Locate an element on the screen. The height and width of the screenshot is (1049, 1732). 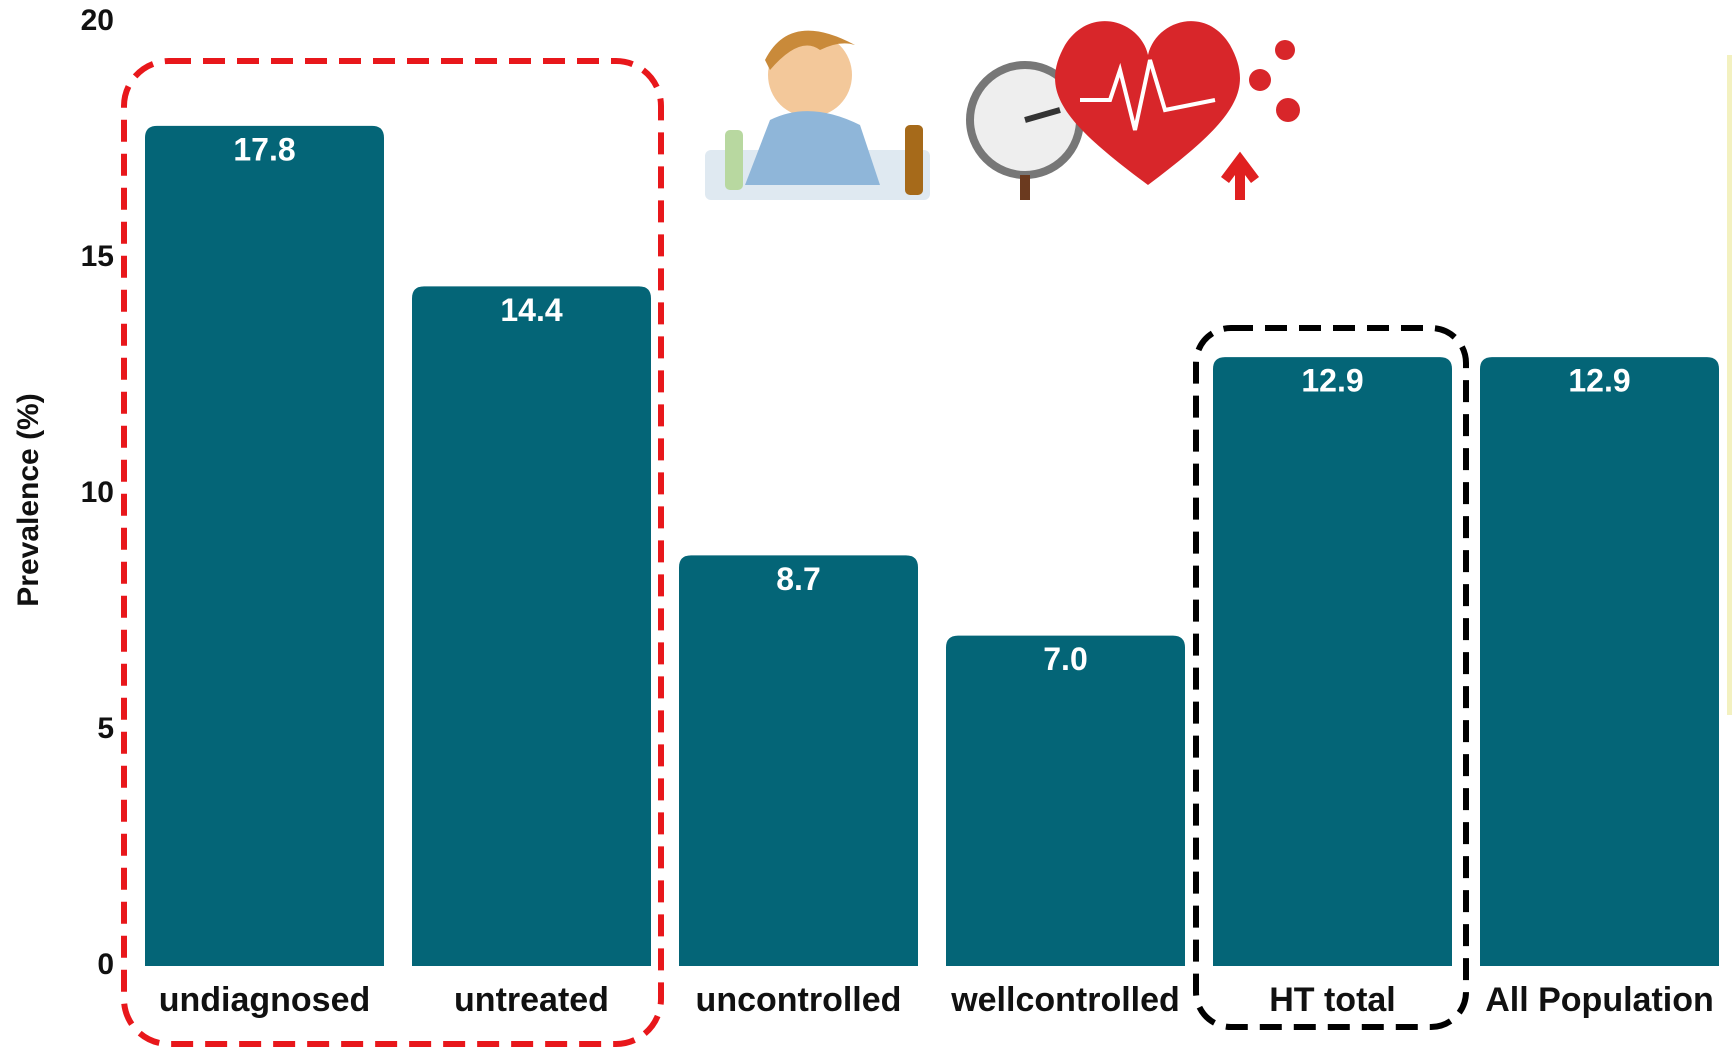
illustration-person is located at coordinates (817, 115).